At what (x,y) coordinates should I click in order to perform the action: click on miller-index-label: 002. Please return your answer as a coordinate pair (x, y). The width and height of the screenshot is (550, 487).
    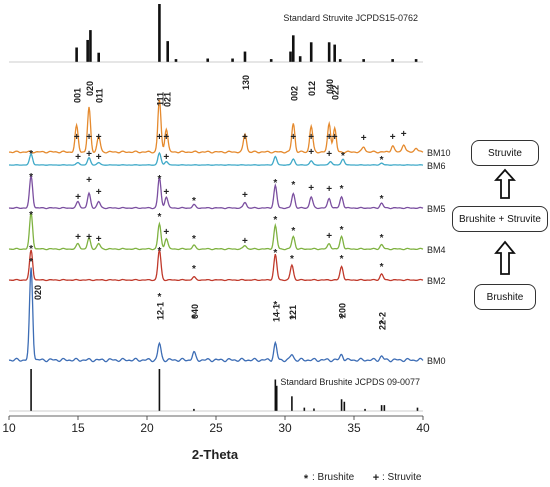
    Looking at the image, I should click on (294, 93).